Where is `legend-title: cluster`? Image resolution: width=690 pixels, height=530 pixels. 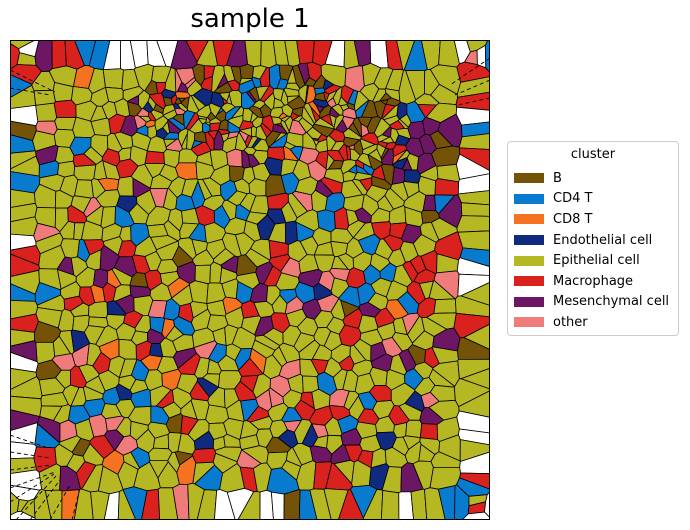
legend-title: cluster is located at coordinates (593, 154).